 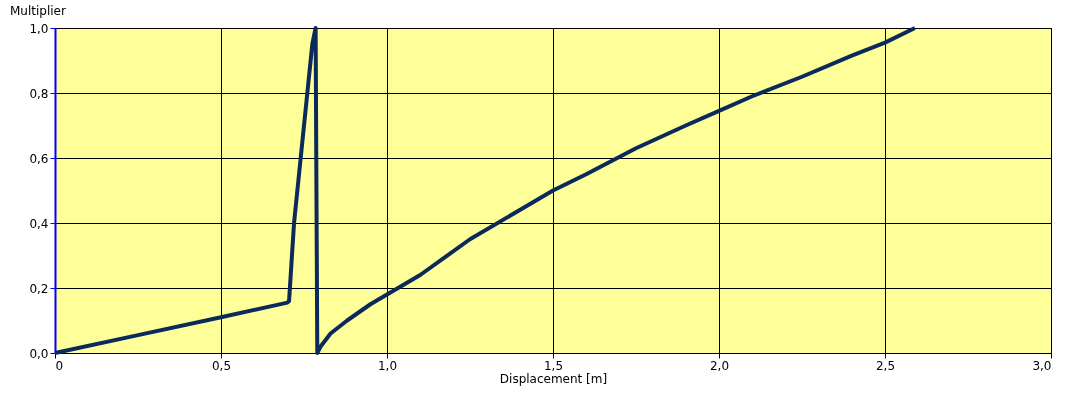 I want to click on x-tick-label: 2,0, so click(x=719, y=365).